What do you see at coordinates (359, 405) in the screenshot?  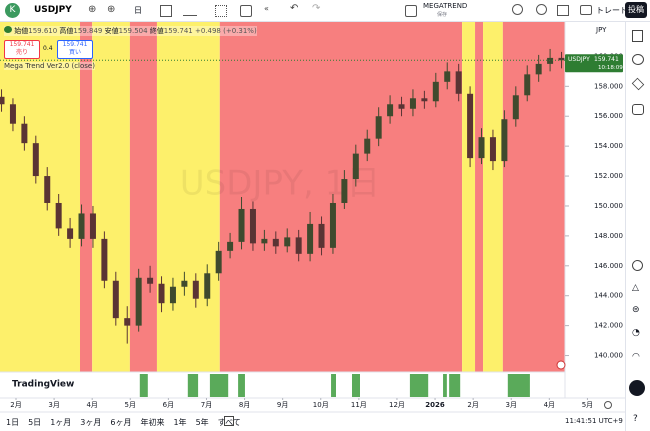 I see `x-tick-label: 11月` at bounding box center [359, 405].